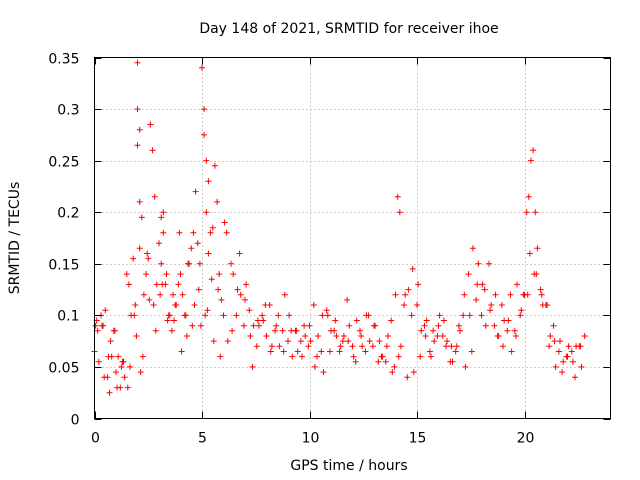  I want to click on y-tick-label: 0.35, so click(63, 60).